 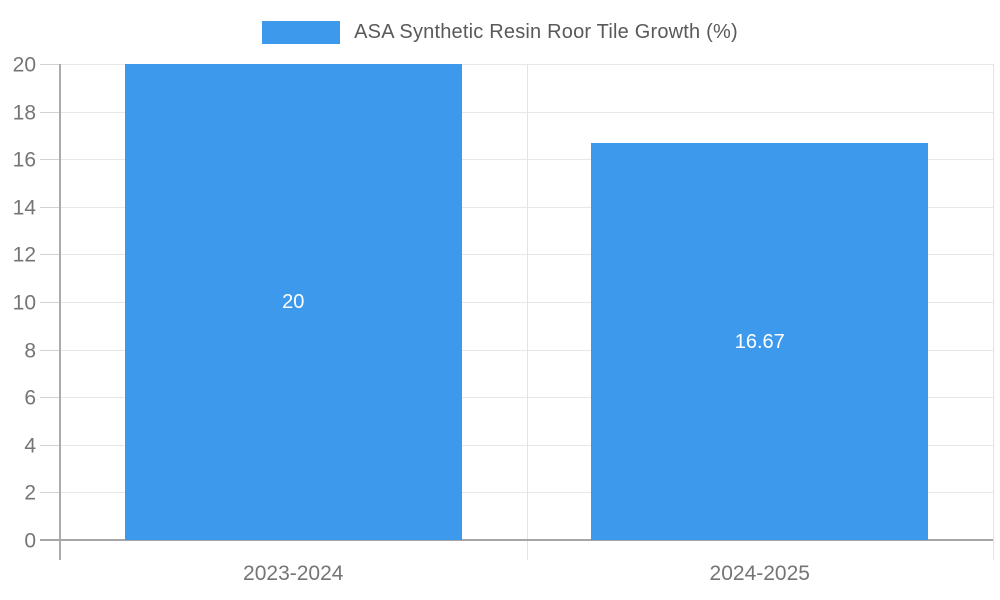 What do you see at coordinates (546, 31) in the screenshot?
I see `legend-label: ASA Synthetic Resin Roor Tile Growth (%)` at bounding box center [546, 31].